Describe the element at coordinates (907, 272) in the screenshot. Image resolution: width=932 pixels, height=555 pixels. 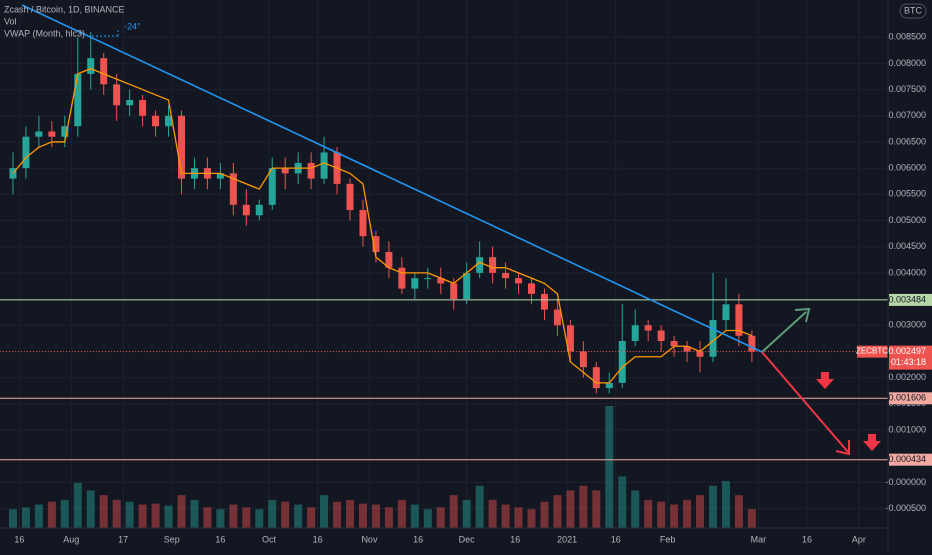
I see `y-tick-label: 0.004000` at that location.